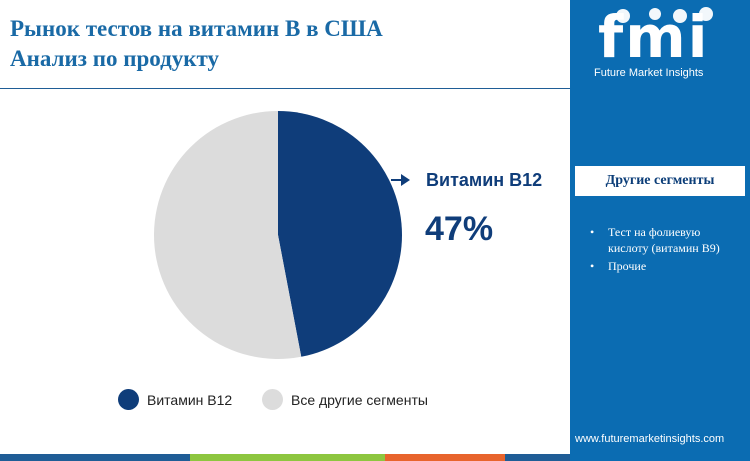 This screenshot has width=750, height=461. Describe the element at coordinates (654, 37) in the screenshot. I see `logo-text: fmi` at that location.